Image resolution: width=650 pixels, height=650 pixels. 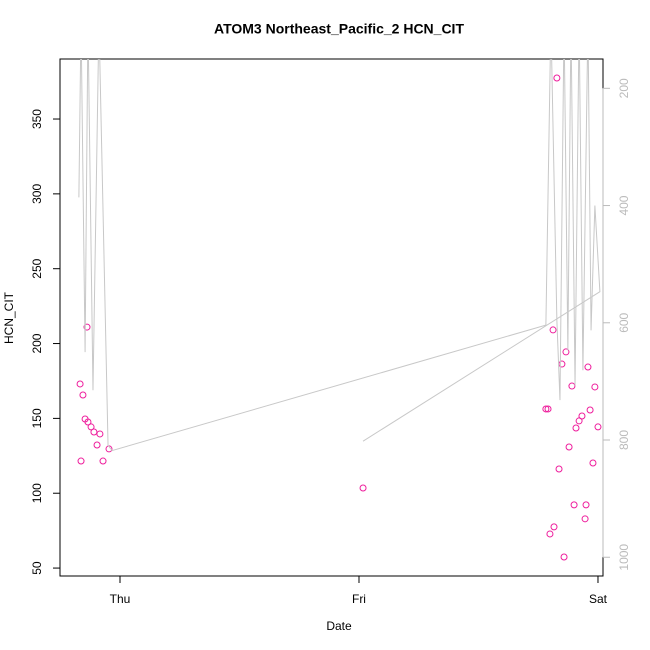 What do you see at coordinates (624, 440) in the screenshot?
I see `y2-tick-label: 800` at bounding box center [624, 440].